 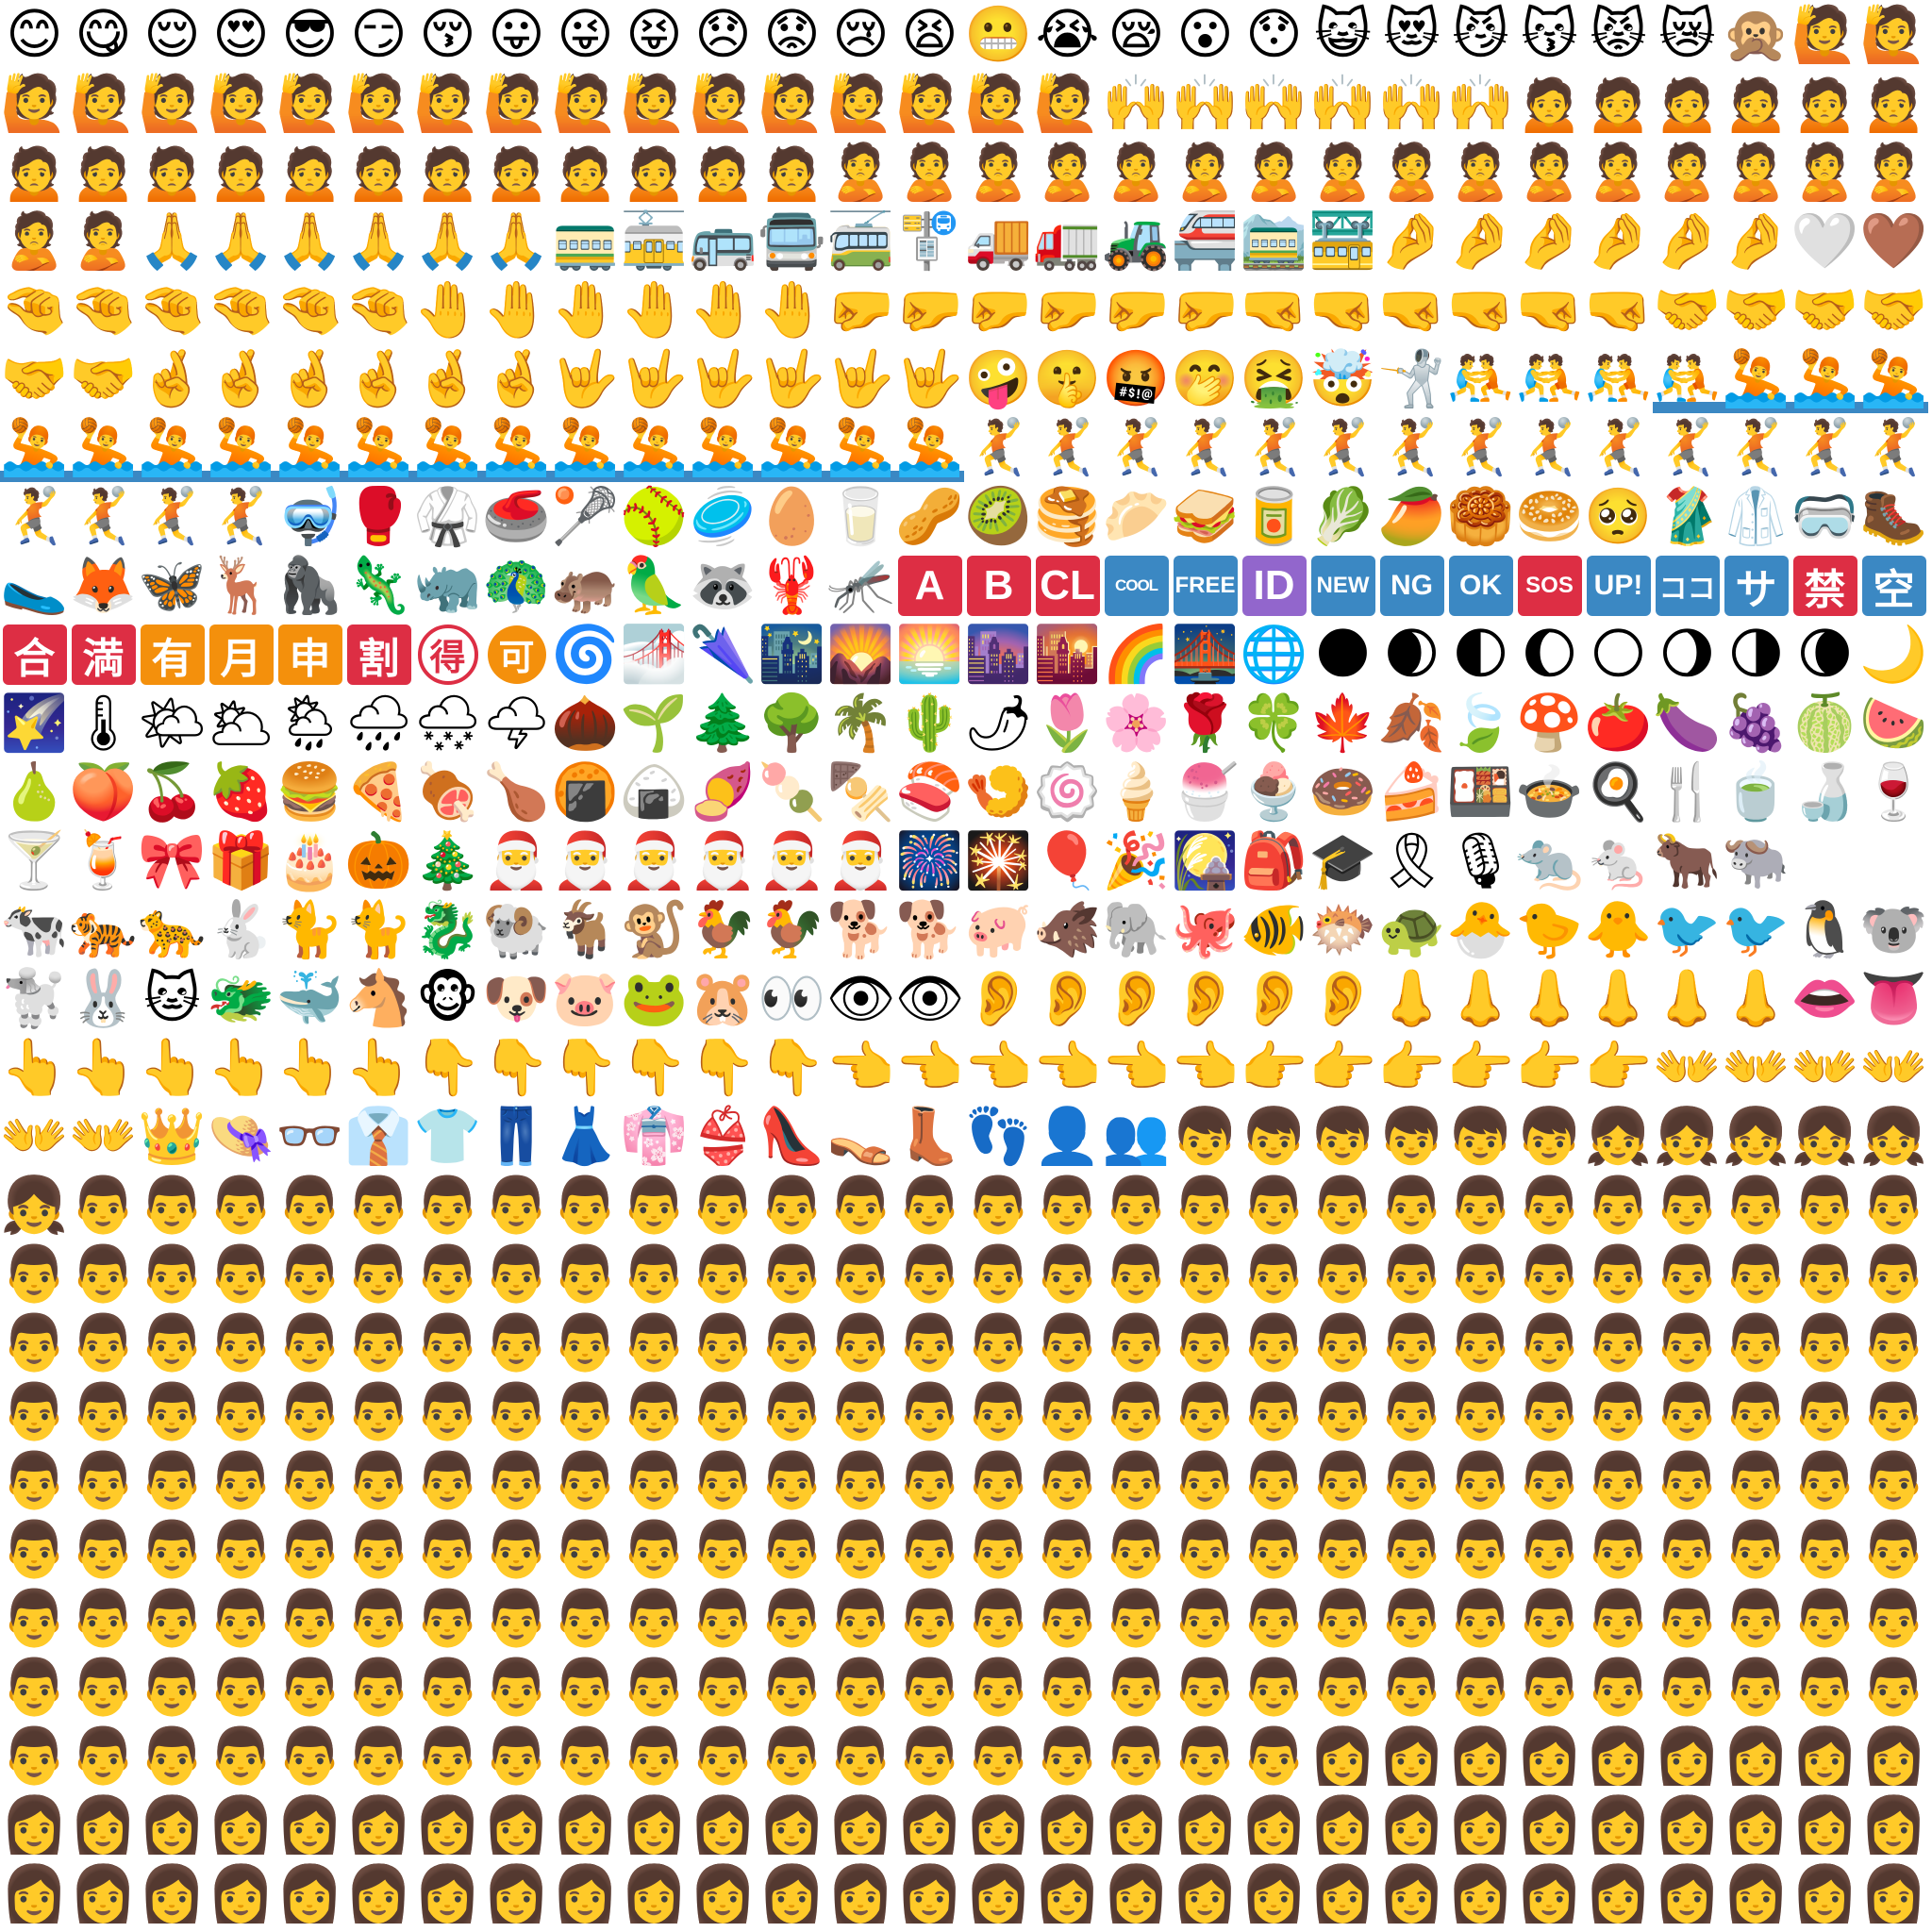 I want to click on badge-square: 有, so click(x=172, y=654).